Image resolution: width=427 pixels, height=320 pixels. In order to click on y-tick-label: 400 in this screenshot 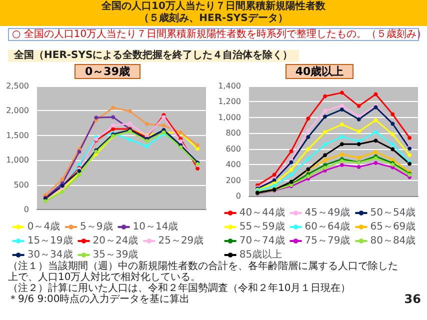, I will do `click(233, 165)`.